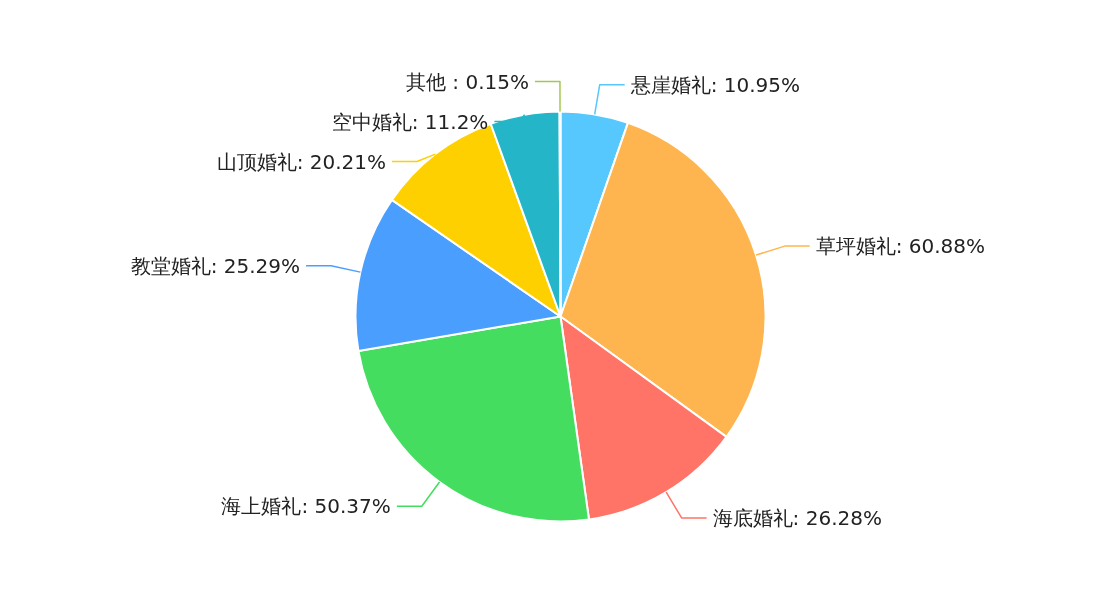 The width and height of the screenshot is (1108, 602). What do you see at coordinates (797, 517) in the screenshot?
I see `slice-label: 海底婚礼: 26.28%` at bounding box center [797, 517].